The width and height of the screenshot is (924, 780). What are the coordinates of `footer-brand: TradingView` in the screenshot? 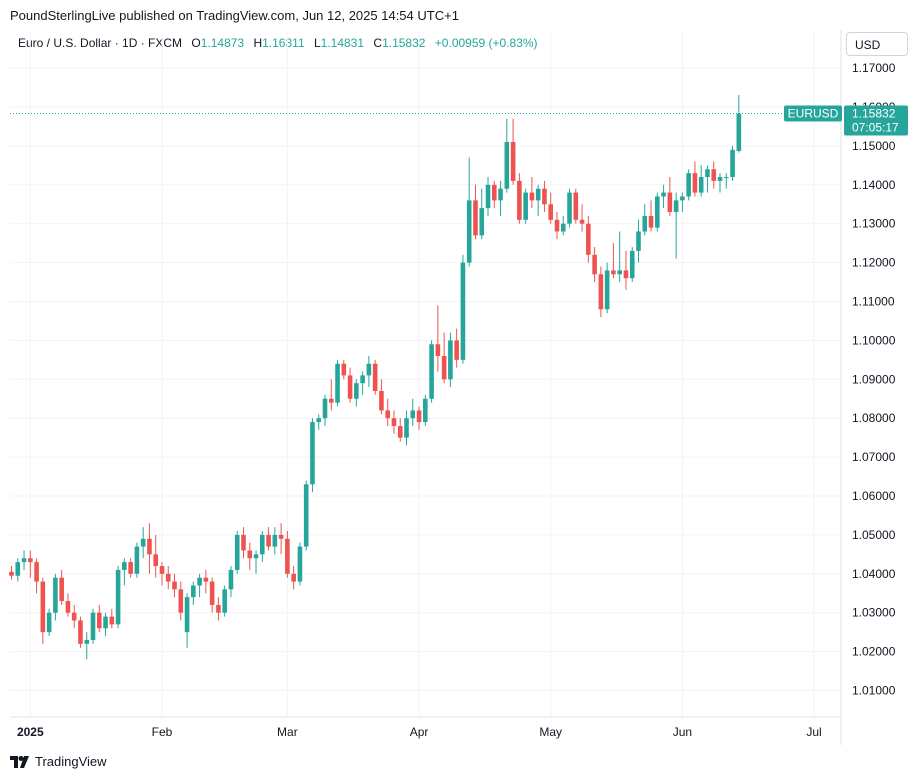 It's located at (58, 761).